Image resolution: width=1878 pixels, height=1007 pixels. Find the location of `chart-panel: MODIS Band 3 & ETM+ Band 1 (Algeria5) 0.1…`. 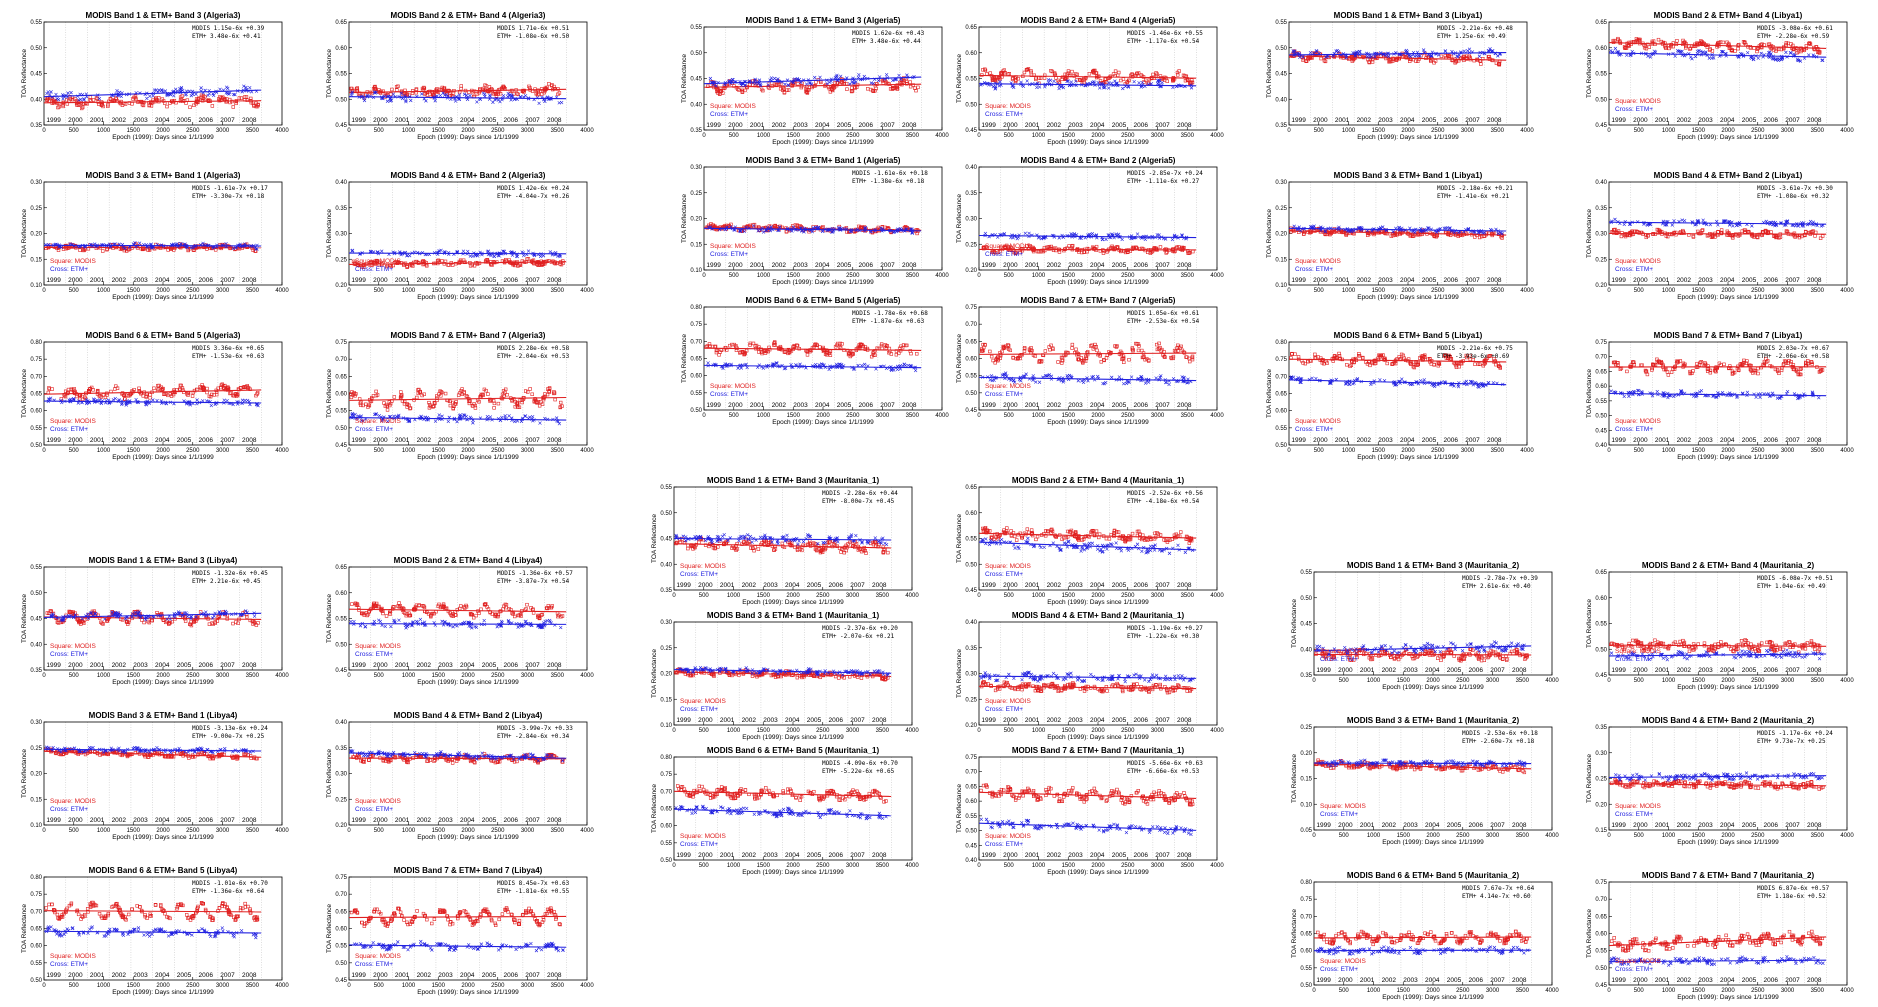

chart-panel: MODIS Band 3 & ETM+ Band 1 (Algeria5) 0.1… is located at coordinates (815, 223).